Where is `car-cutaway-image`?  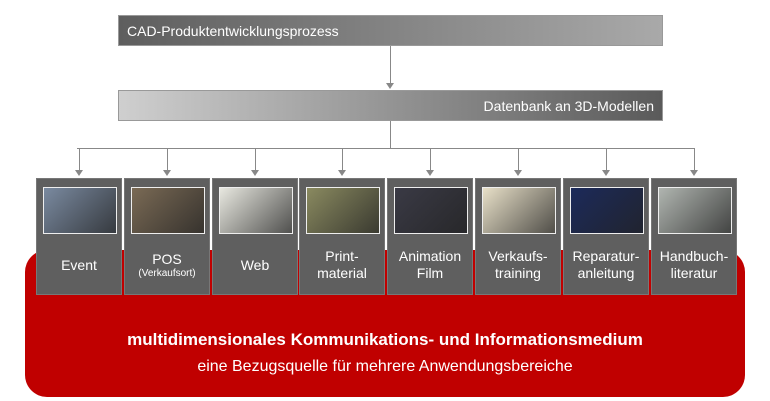 car-cutaway-image is located at coordinates (519, 210).